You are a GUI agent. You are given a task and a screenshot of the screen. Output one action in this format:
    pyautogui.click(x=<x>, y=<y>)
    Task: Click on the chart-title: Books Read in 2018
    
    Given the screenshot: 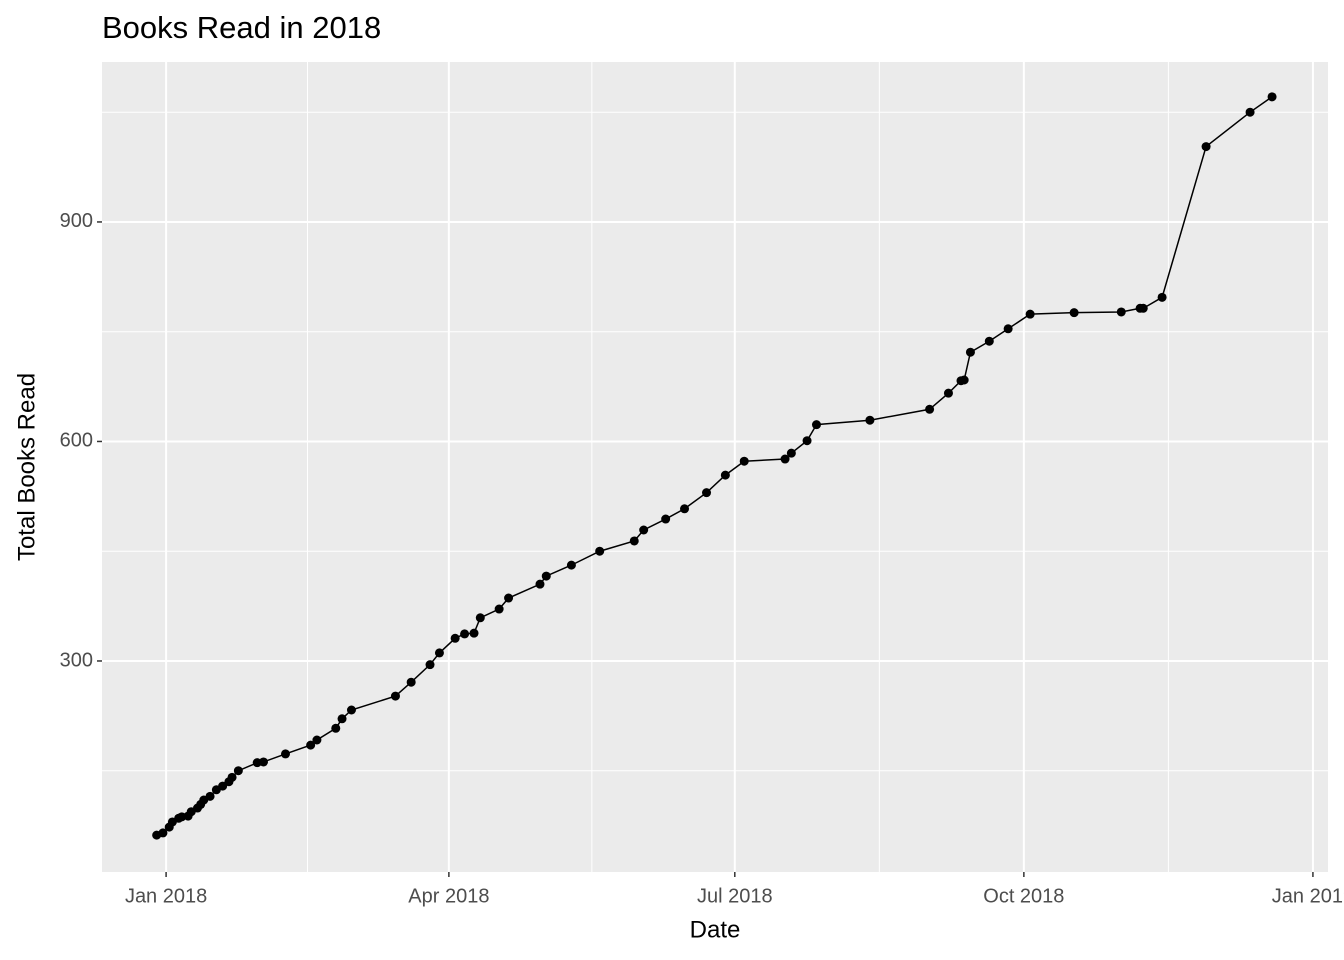 What is the action you would take?
    pyautogui.click(x=241, y=27)
    